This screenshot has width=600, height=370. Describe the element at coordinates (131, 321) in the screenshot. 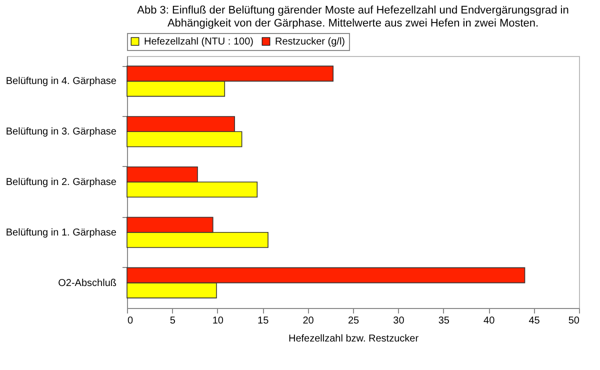

I see `x-tick-label: 0` at that location.